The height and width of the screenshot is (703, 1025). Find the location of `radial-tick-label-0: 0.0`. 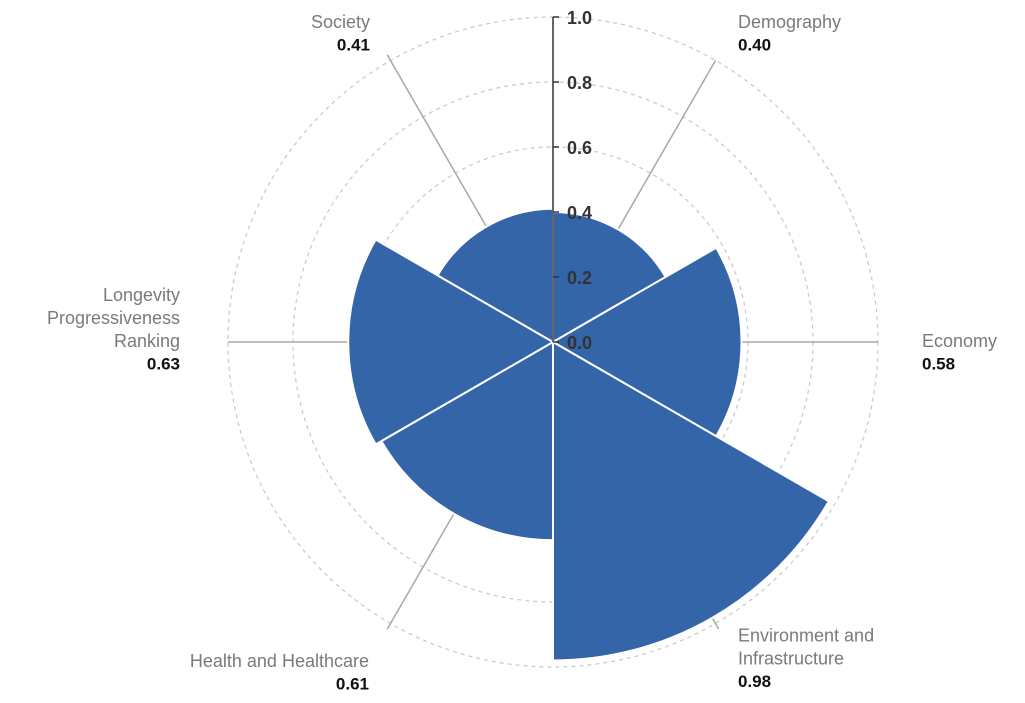

radial-tick-label-0: 0.0 is located at coordinates (579, 343).